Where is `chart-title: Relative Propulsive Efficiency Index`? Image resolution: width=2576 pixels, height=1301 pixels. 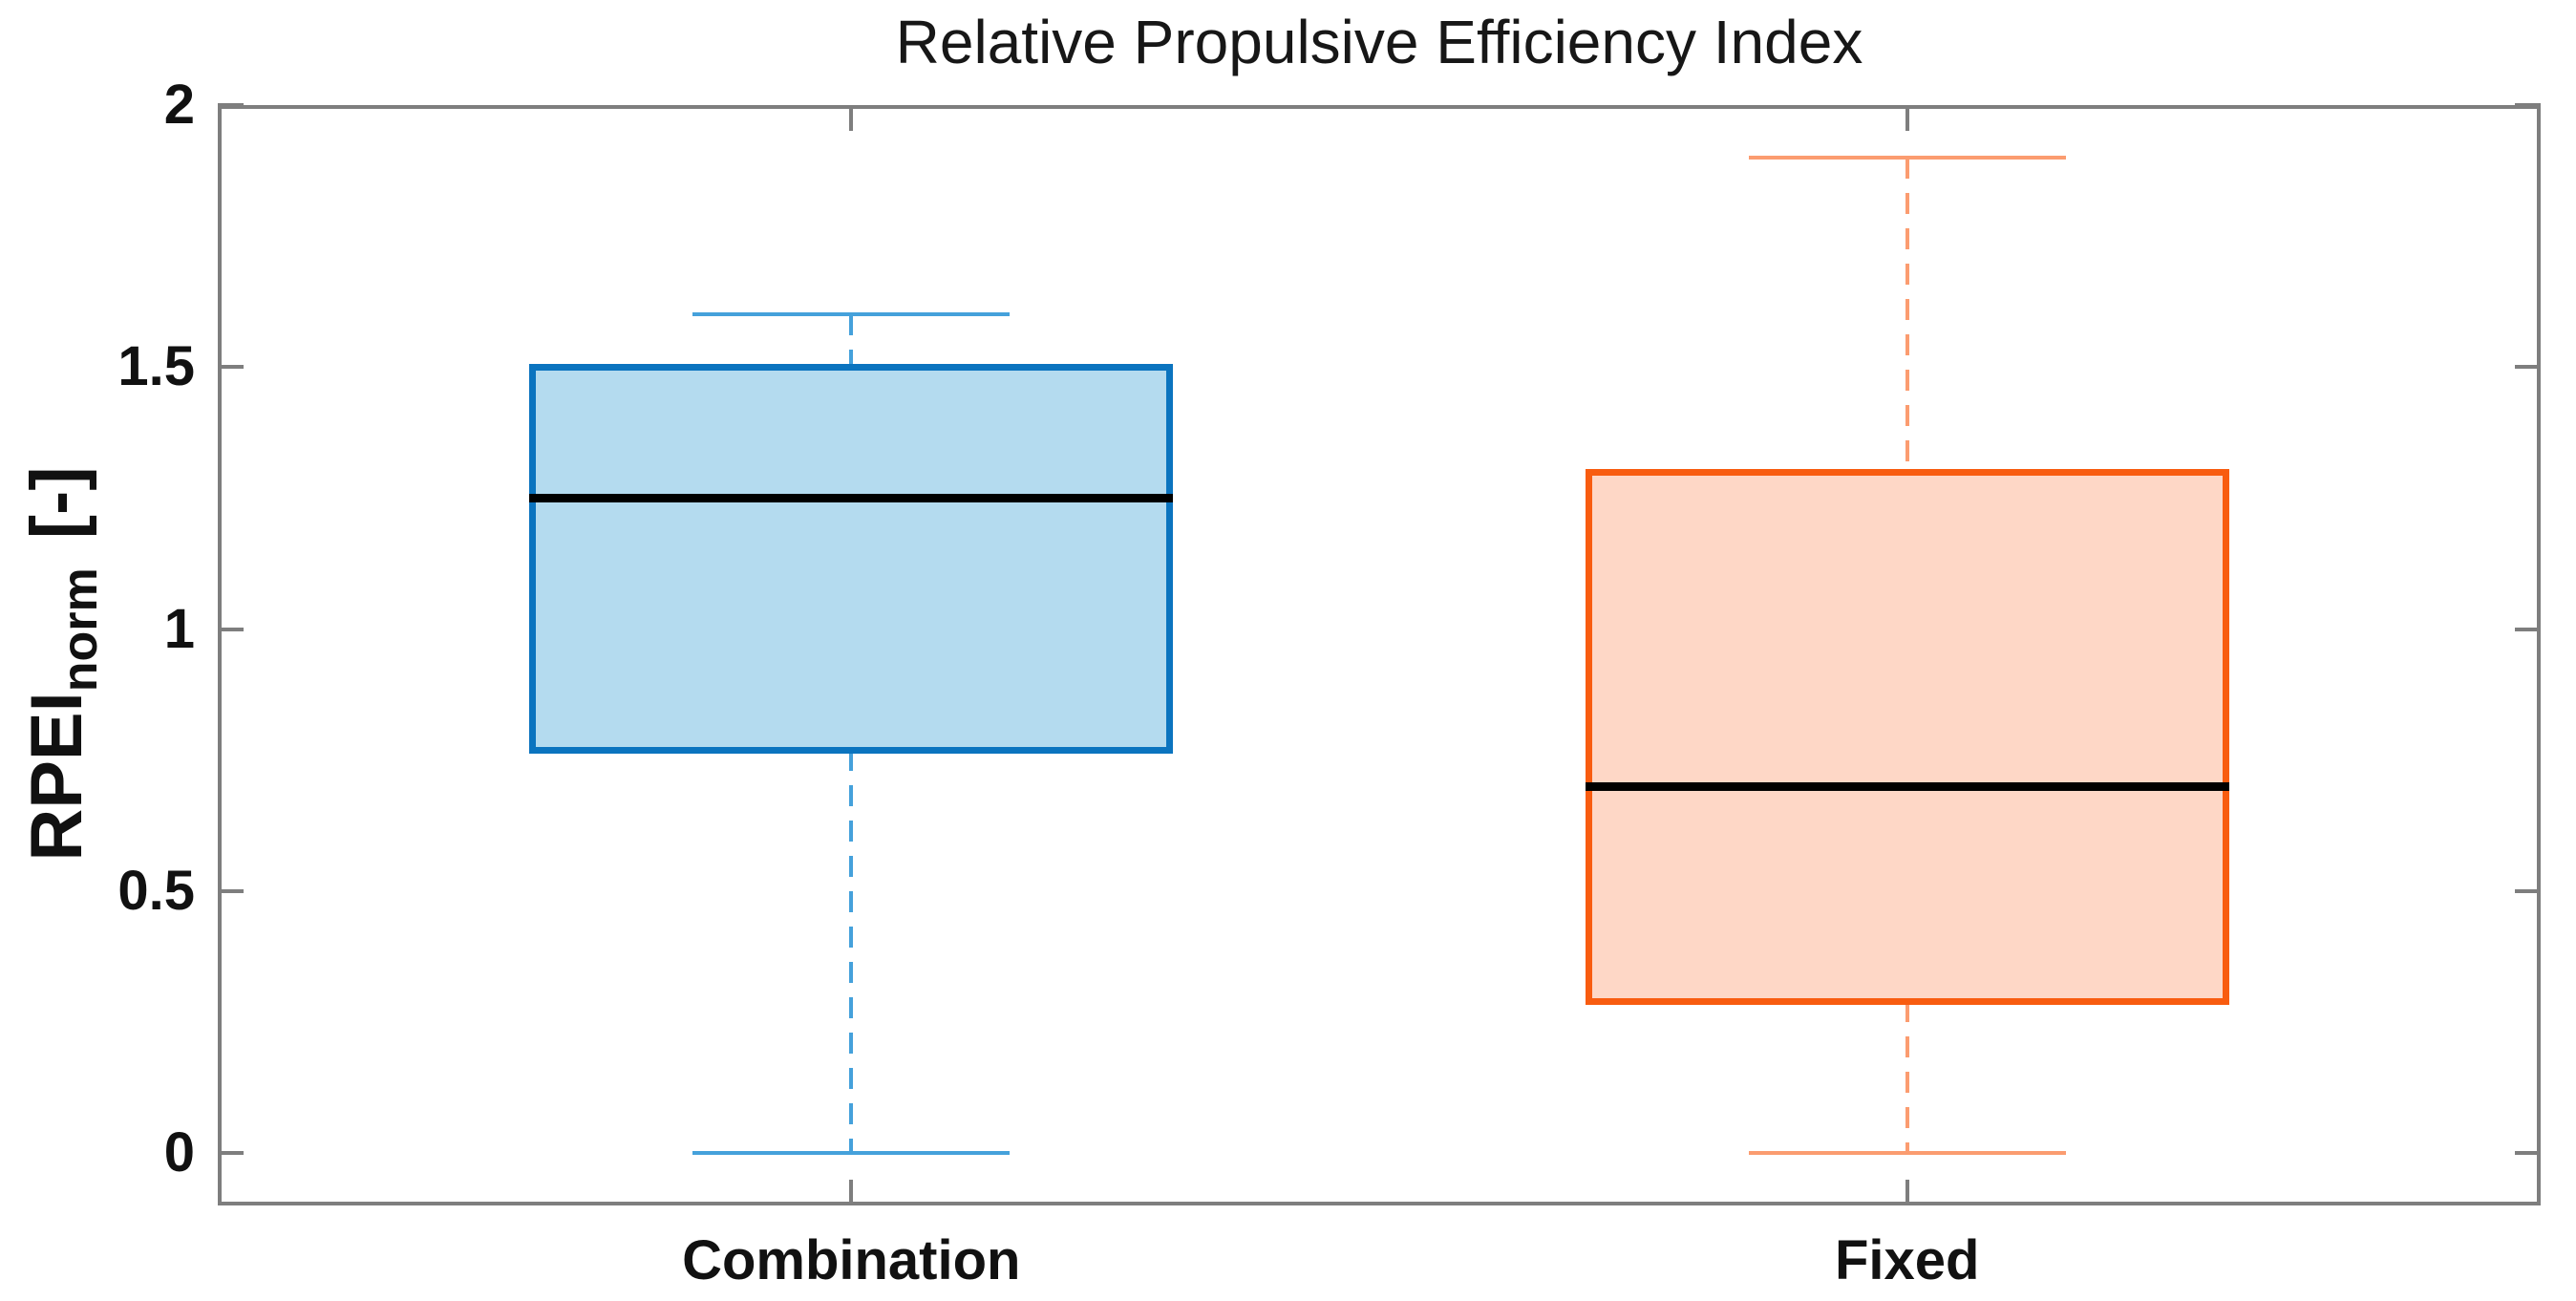 chart-title: Relative Propulsive Efficiency Index is located at coordinates (1379, 42).